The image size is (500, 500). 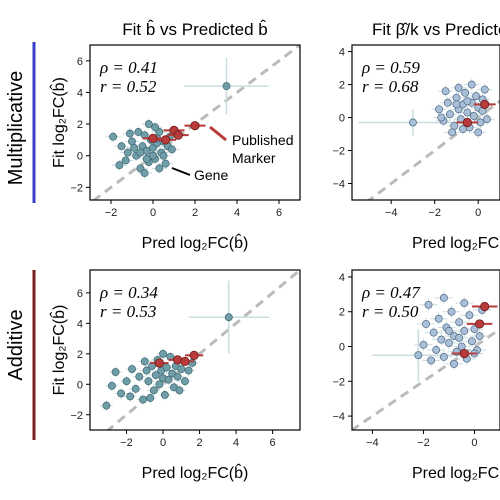 What do you see at coordinates (279, 213) in the screenshot?
I see `x-tick-label: 6` at bounding box center [279, 213].